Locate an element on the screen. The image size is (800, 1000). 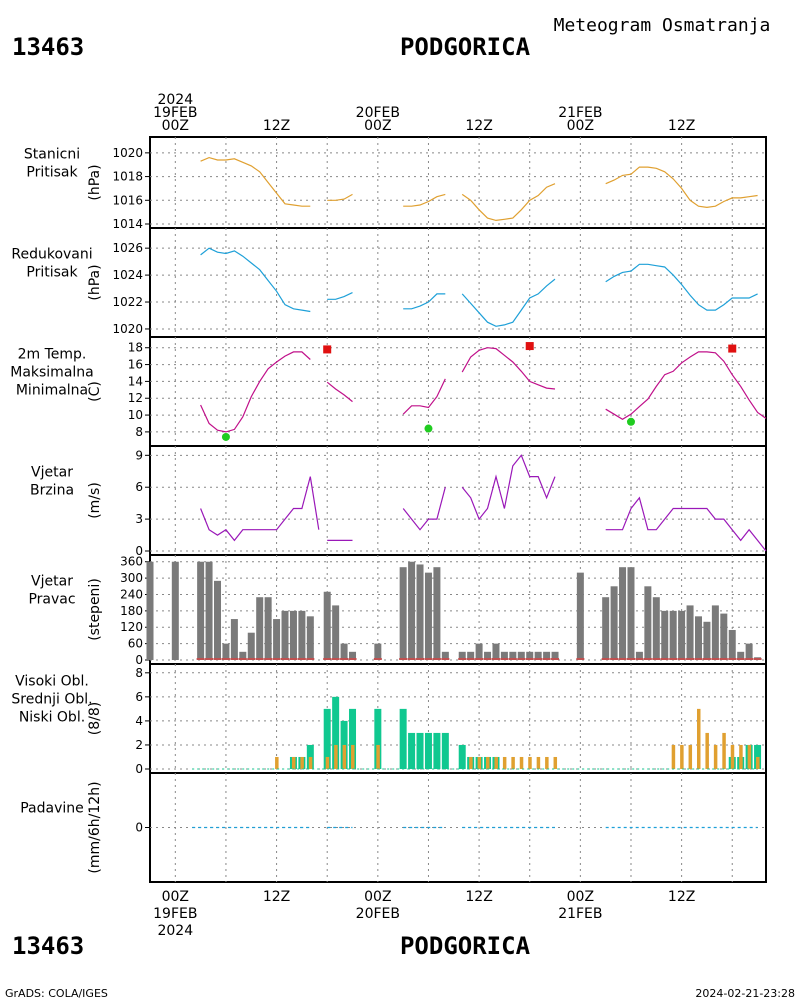
y-tick-label: 180 is located at coordinates (131, 611).